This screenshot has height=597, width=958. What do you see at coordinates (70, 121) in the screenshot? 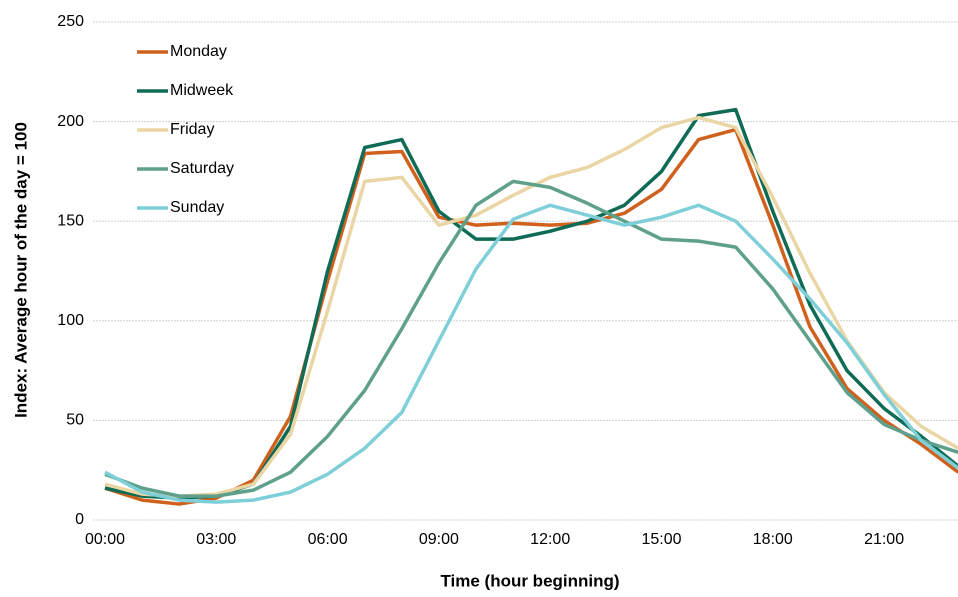
I see `y-tick-label: 200` at bounding box center [70, 121].